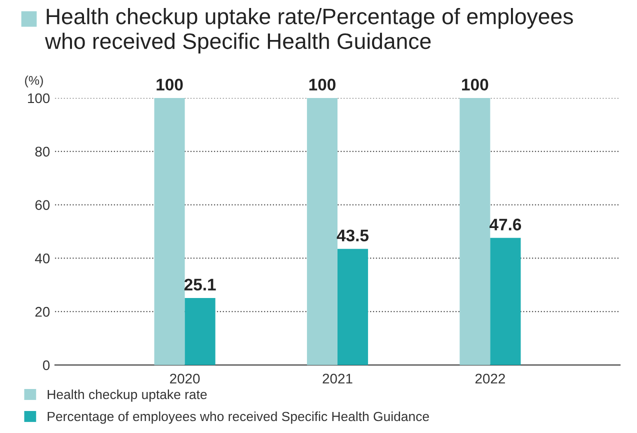  What do you see at coordinates (42, 259) in the screenshot?
I see `y-tick-label: 40` at bounding box center [42, 259].